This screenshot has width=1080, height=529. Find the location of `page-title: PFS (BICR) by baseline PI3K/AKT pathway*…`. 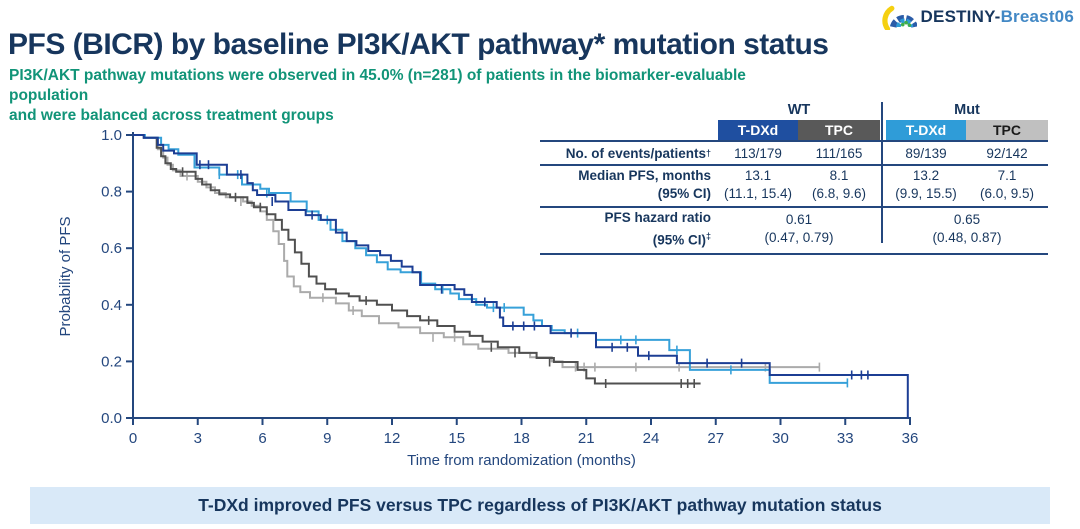

page-title: PFS (BICR) by baseline PI3K/AKT pathway*… is located at coordinates (418, 44).